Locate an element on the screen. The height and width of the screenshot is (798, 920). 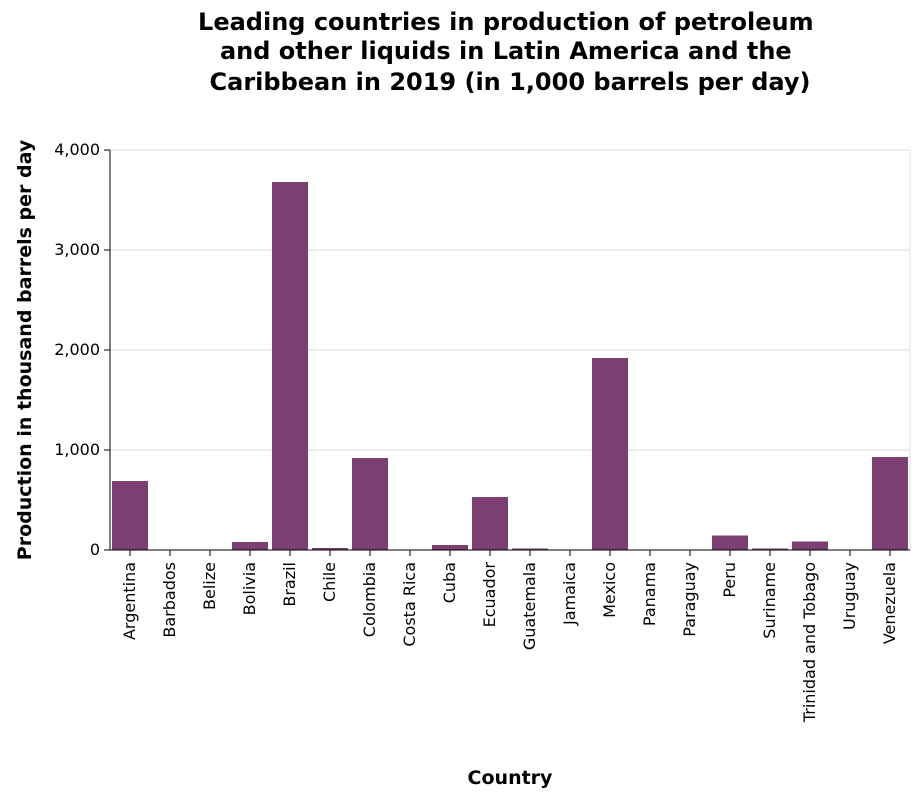
x-tick-label: Bolivia is located at coordinates (249, 588).